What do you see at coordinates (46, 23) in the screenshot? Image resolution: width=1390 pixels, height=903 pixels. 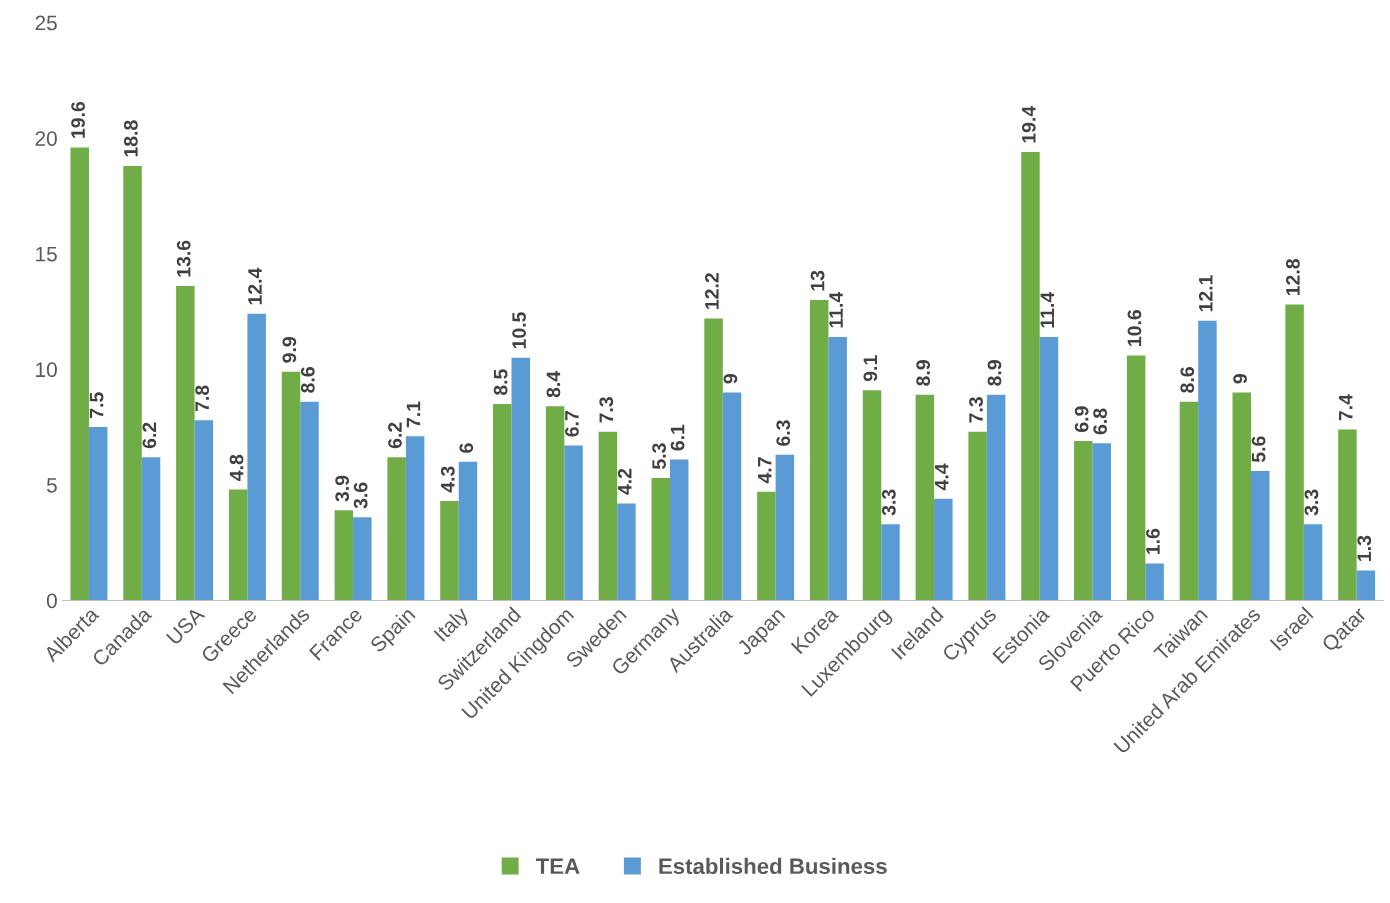 I see `y-tick-label: 25` at bounding box center [46, 23].